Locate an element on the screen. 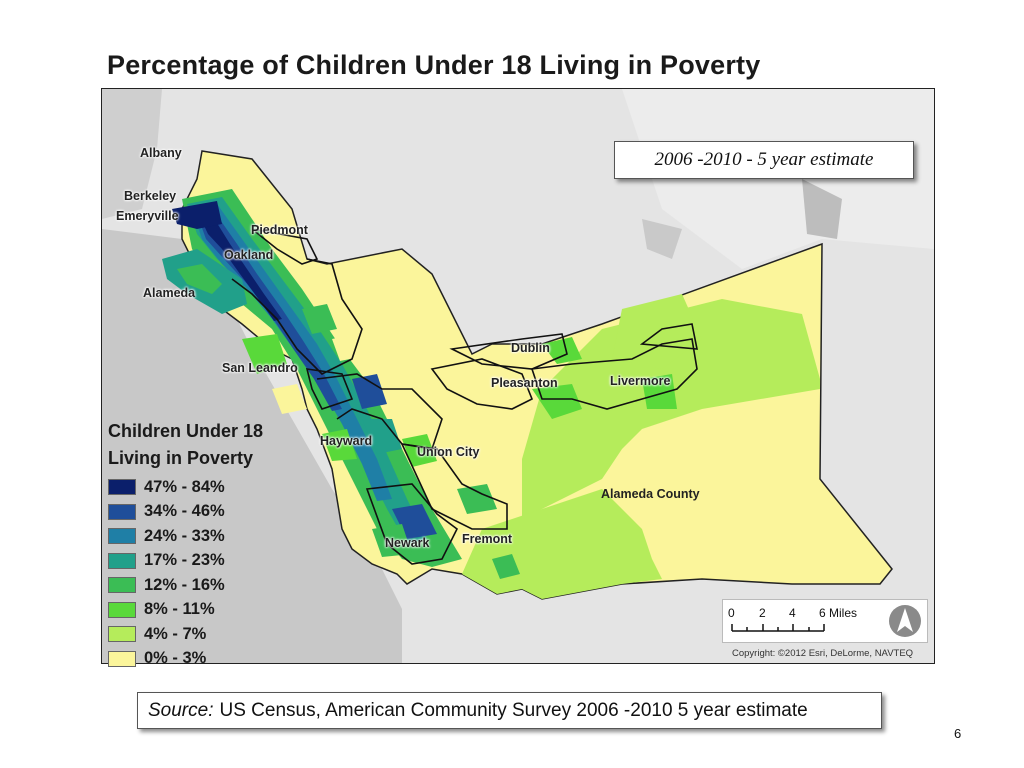  place-label-albany: Albany is located at coordinates (161, 153).